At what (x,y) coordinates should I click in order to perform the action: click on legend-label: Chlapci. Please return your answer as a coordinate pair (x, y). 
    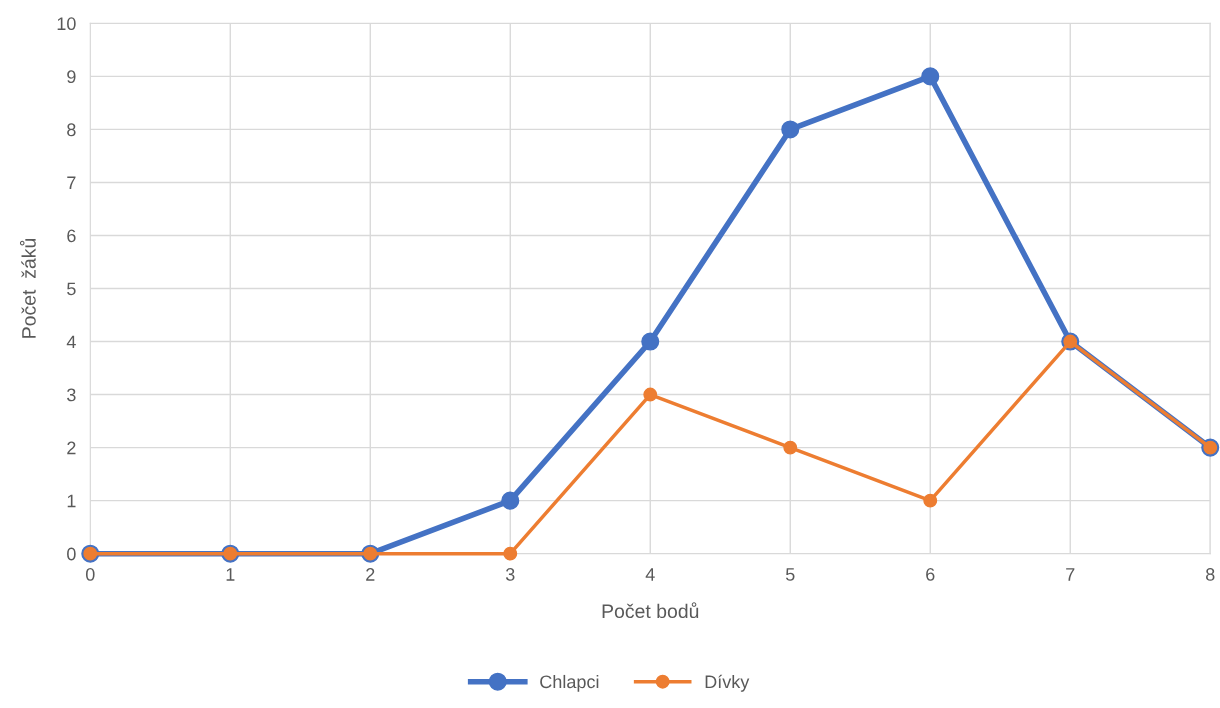
    Looking at the image, I should click on (569, 683).